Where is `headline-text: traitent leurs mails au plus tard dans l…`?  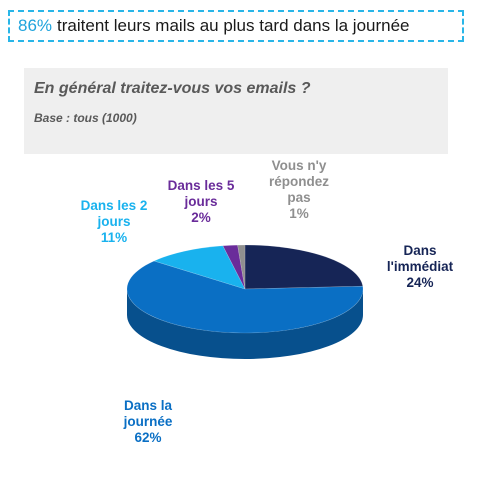 headline-text: traitent leurs mails au plus tard dans l… is located at coordinates (233, 25).